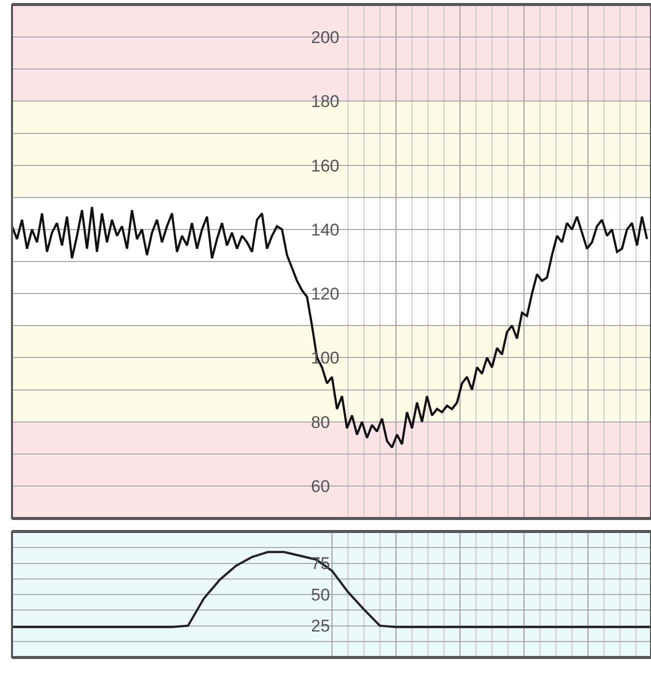 This screenshot has height=673, width=651. I want to click on y-tick-label: 80, so click(320, 422).